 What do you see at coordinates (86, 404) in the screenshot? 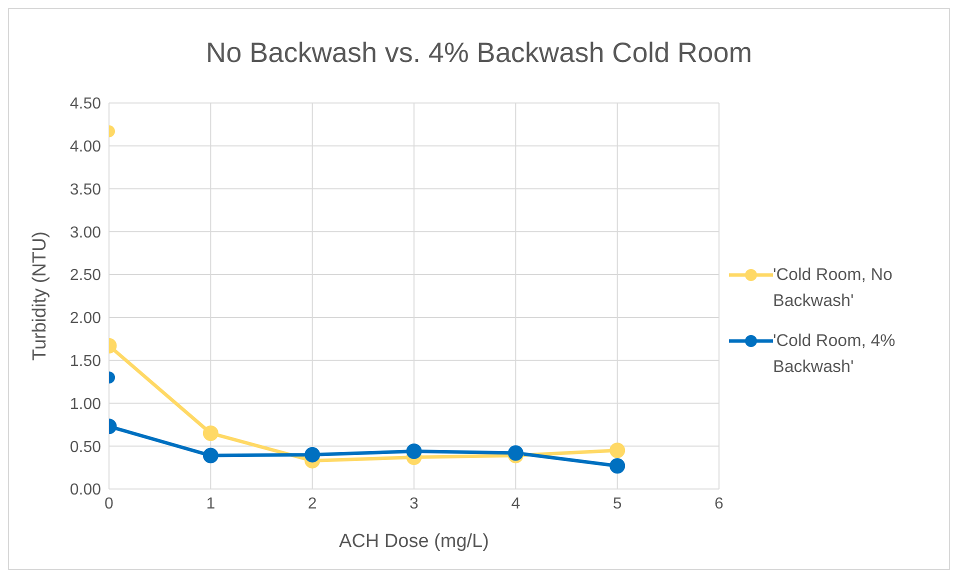
I see `y-tick-label: 1.00` at bounding box center [86, 404].